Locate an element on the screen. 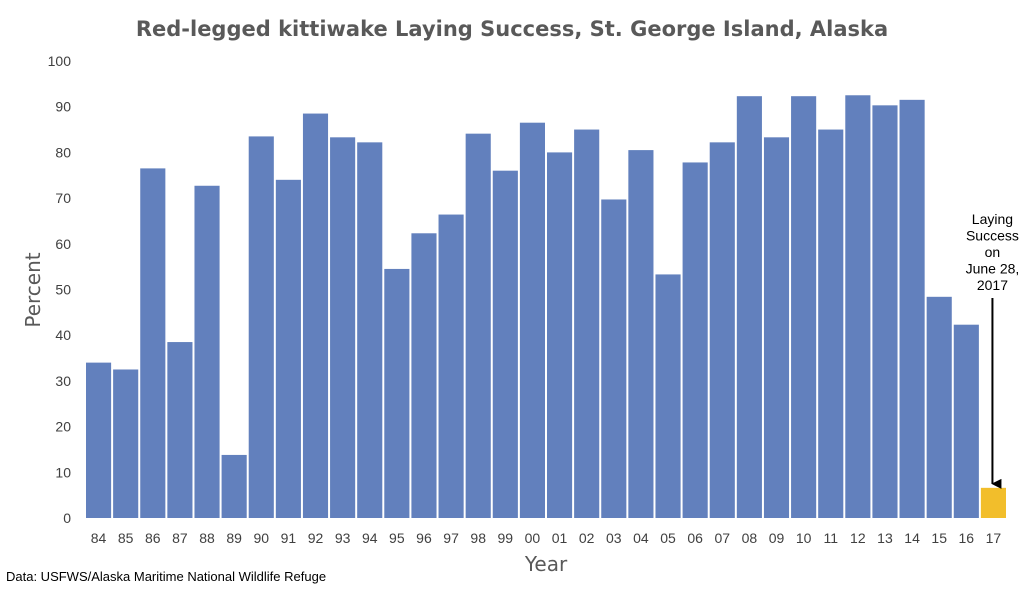 This screenshot has width=1024, height=596. x-tick-label: 00 is located at coordinates (533, 538).